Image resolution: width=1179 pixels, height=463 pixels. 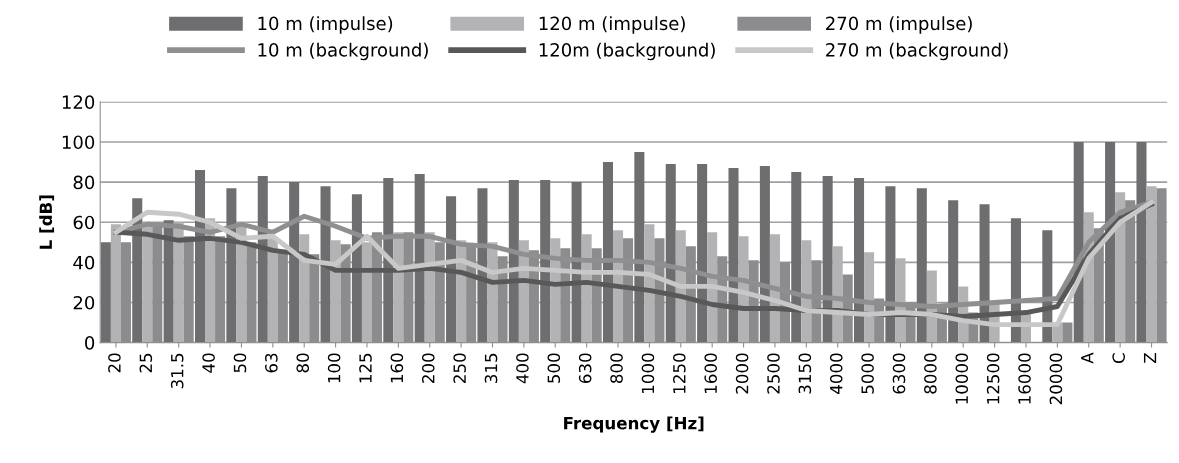 What do you see at coordinates (993, 378) in the screenshot?
I see `x-tick-label: 12500` at bounding box center [993, 378].